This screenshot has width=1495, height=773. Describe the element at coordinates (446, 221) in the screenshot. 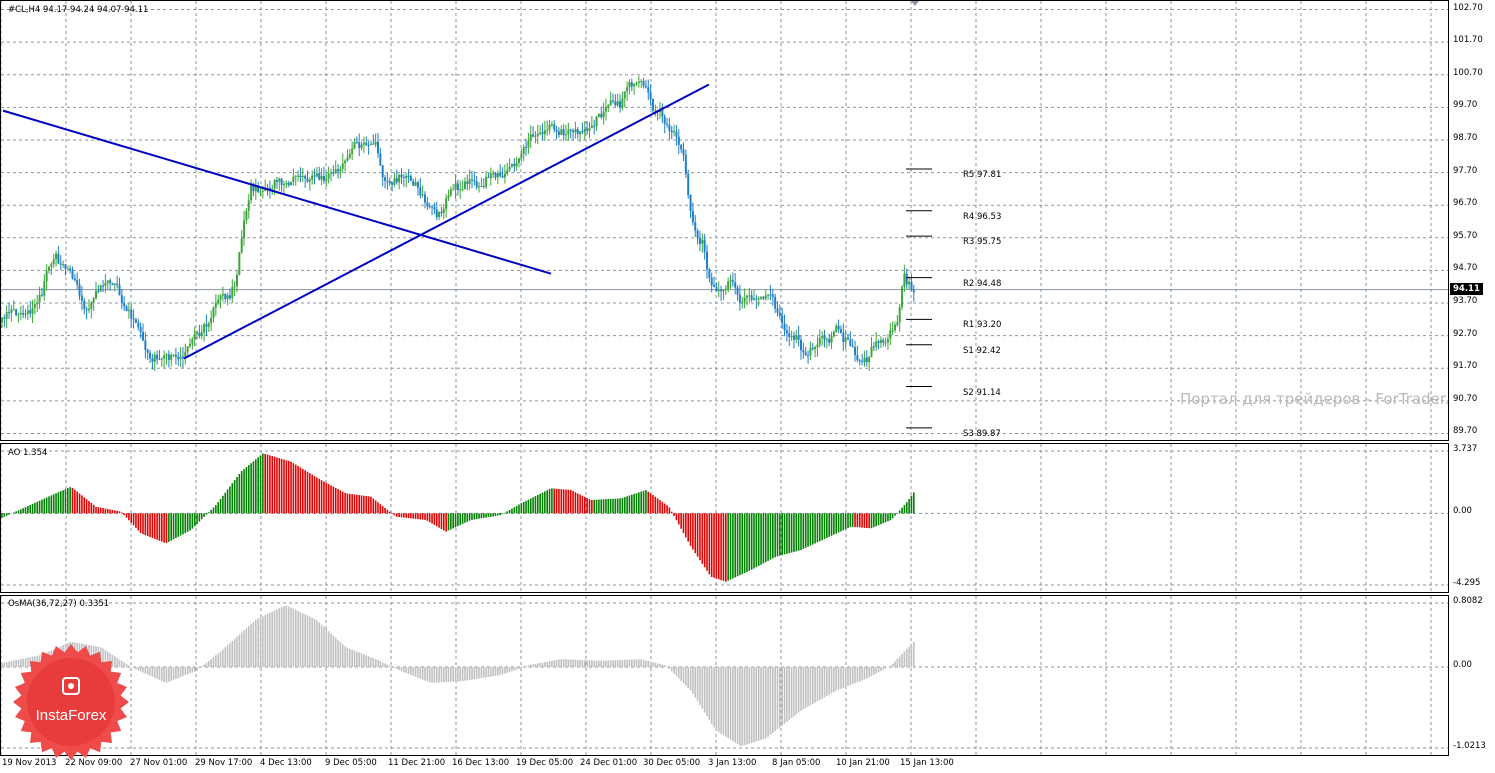

I see `trendline` at that location.